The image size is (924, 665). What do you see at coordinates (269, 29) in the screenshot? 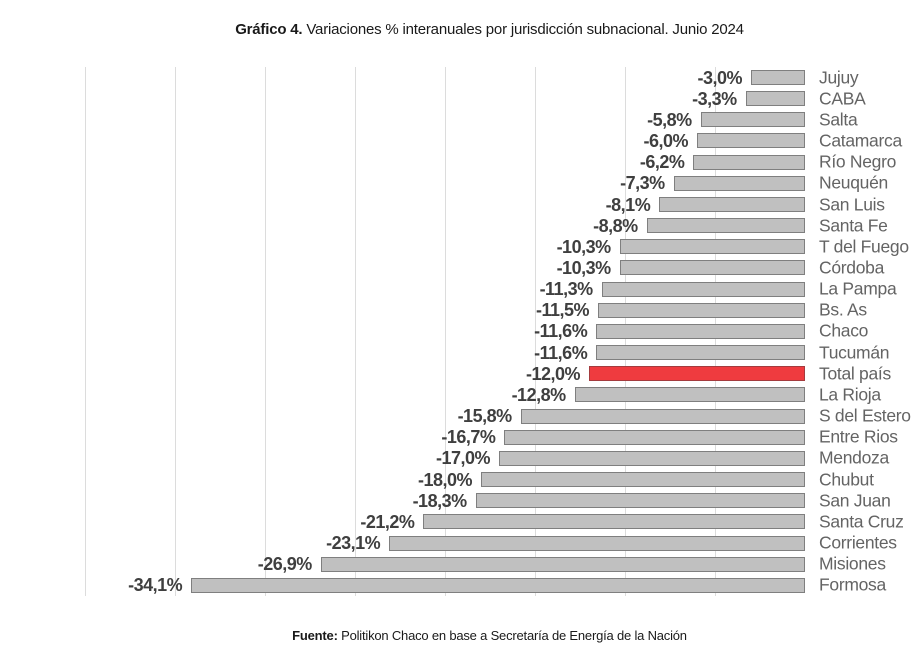
I see `chart-title-prefix: Gráfico 4.` at bounding box center [269, 29].